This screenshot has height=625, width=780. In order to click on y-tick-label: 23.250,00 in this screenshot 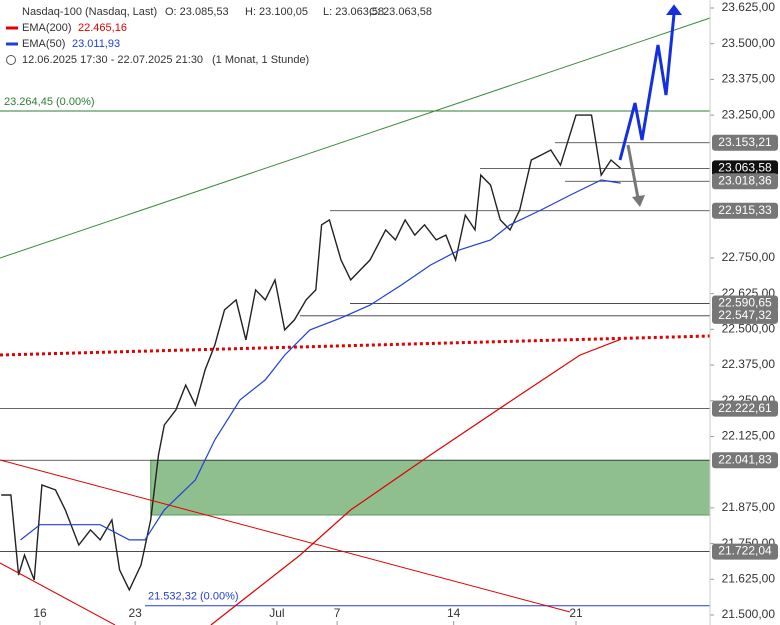, I will do `click(749, 114)`.